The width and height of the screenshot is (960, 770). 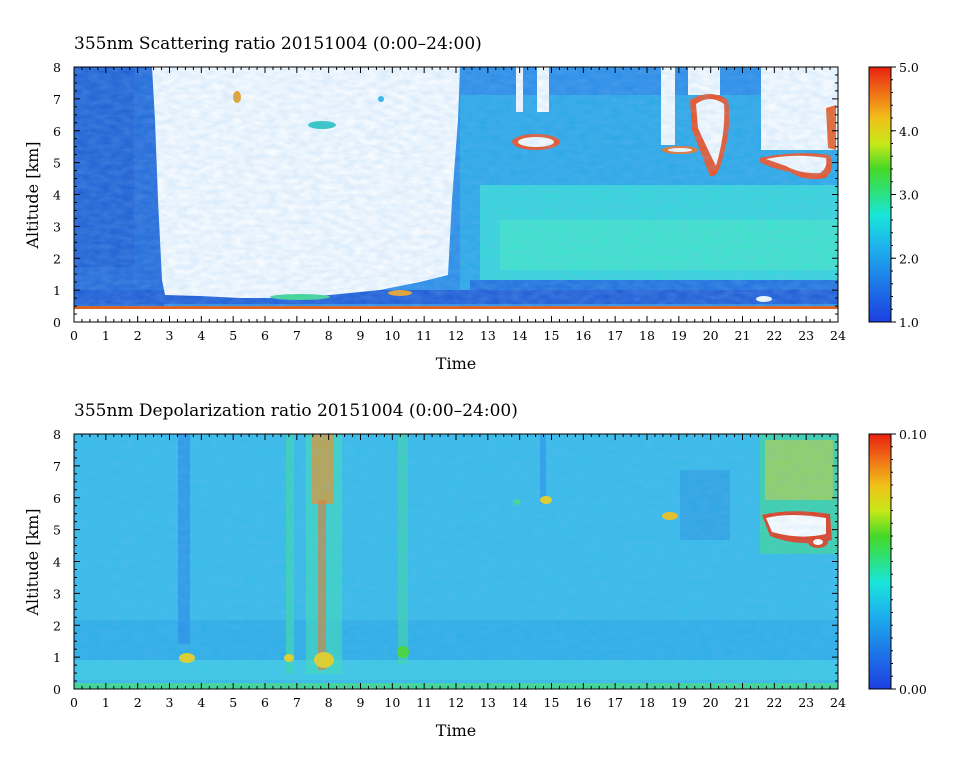 What do you see at coordinates (909, 131) in the screenshot?
I see `colorbar-tick-label: 4.0` at bounding box center [909, 131].